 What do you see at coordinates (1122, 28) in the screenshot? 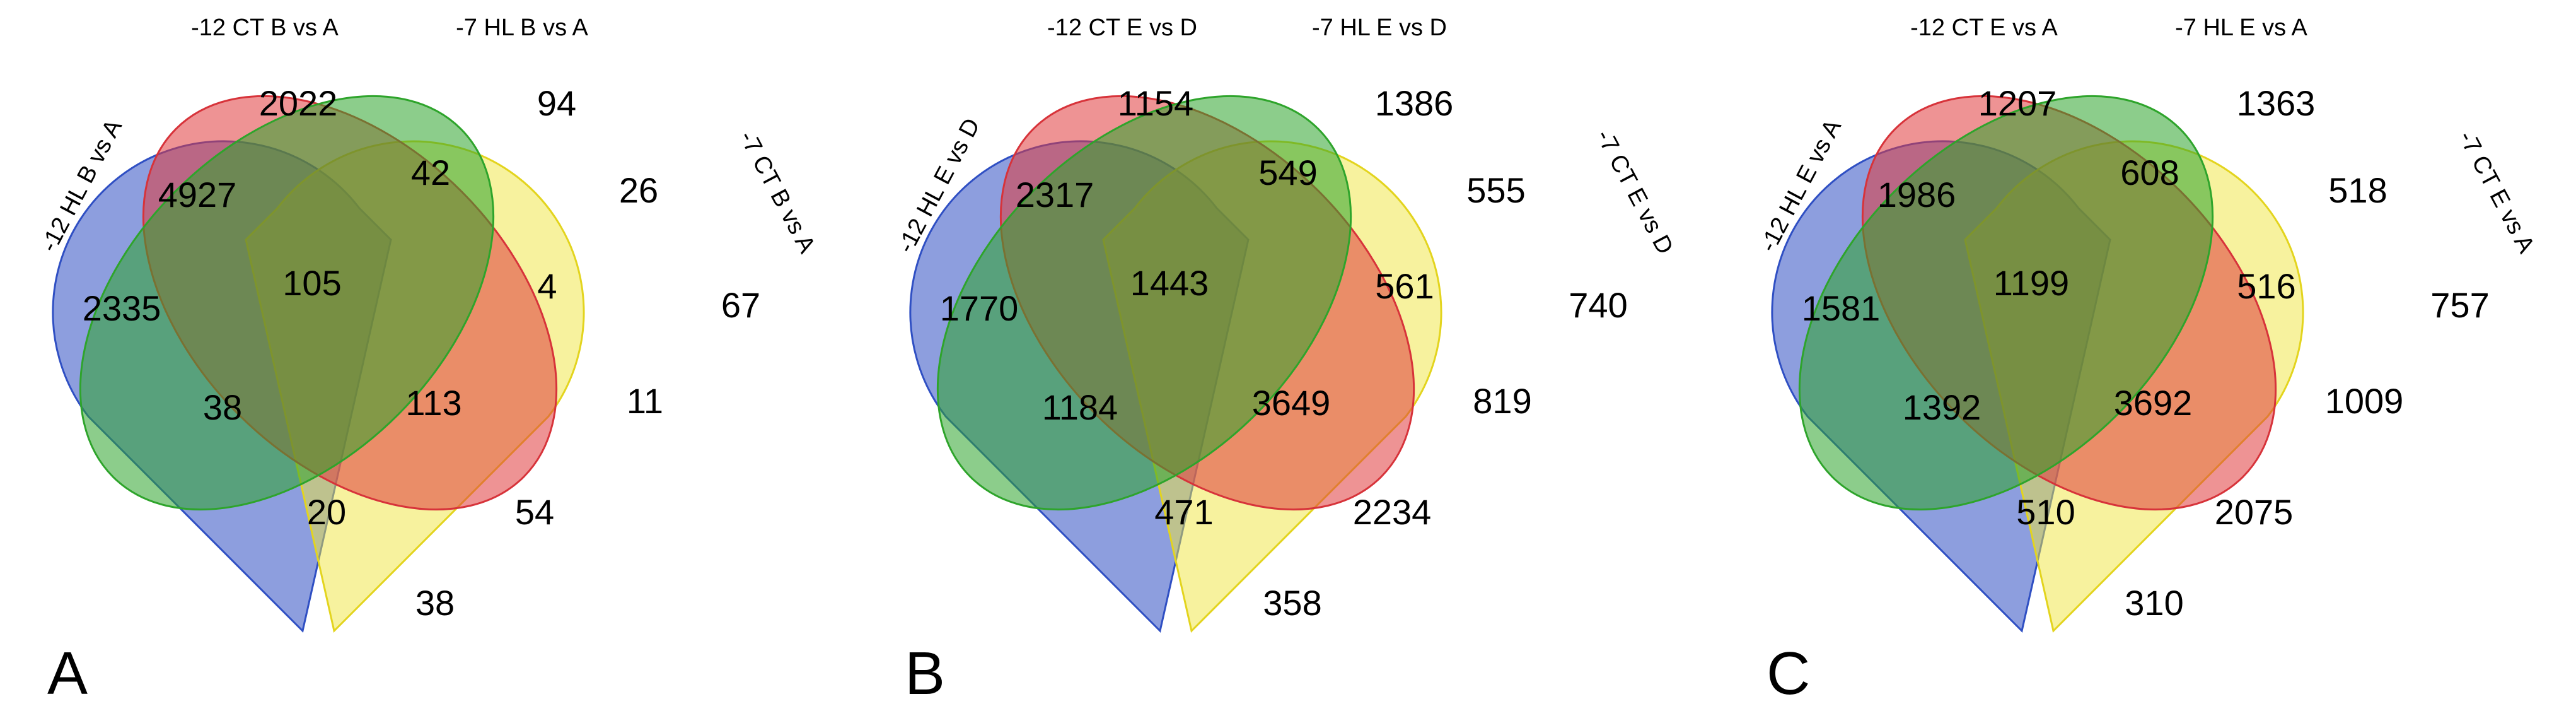
I see `venn-set-label-2: -12 CT E vs D` at bounding box center [1122, 28].